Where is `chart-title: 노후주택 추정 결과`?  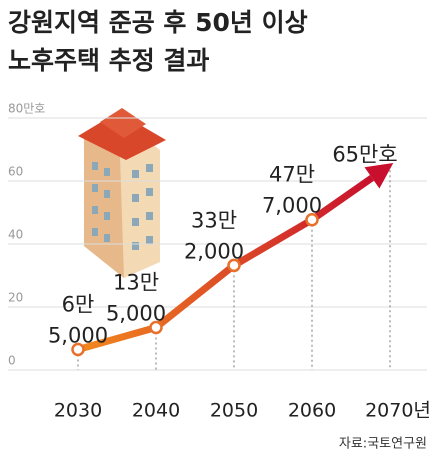 chart-title: 노후주택 추정 결과 is located at coordinates (108, 60).